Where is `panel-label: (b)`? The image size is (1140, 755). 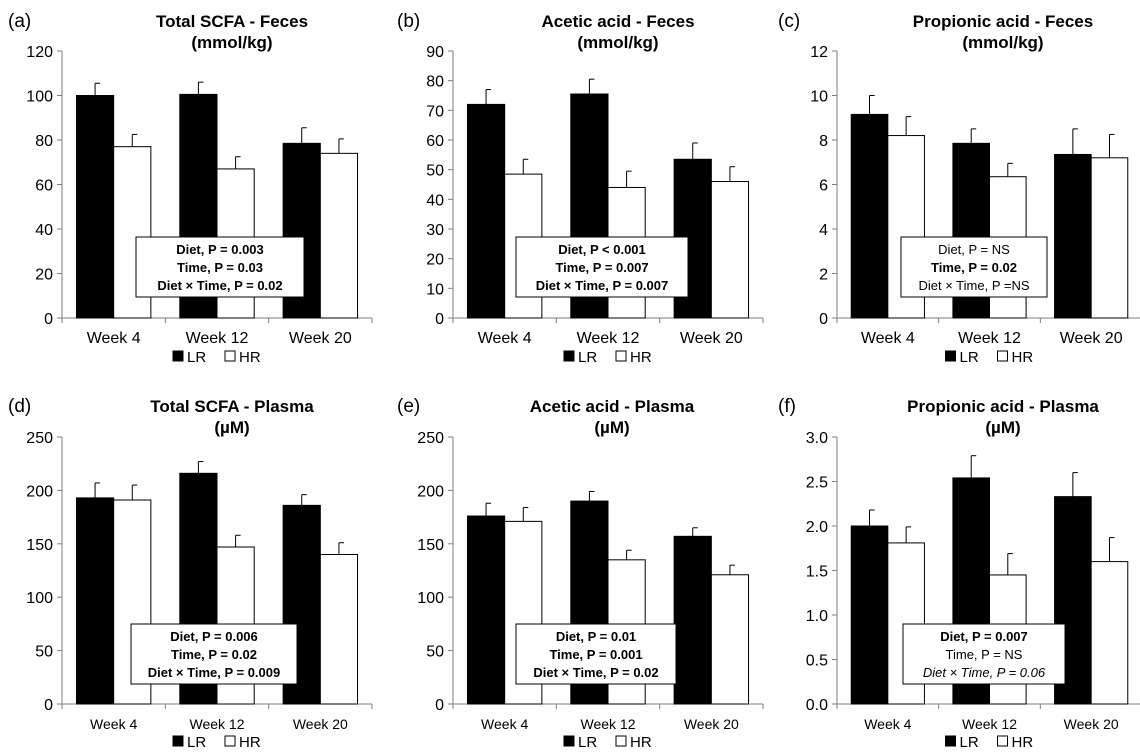 panel-label: (b) is located at coordinates (408, 21).